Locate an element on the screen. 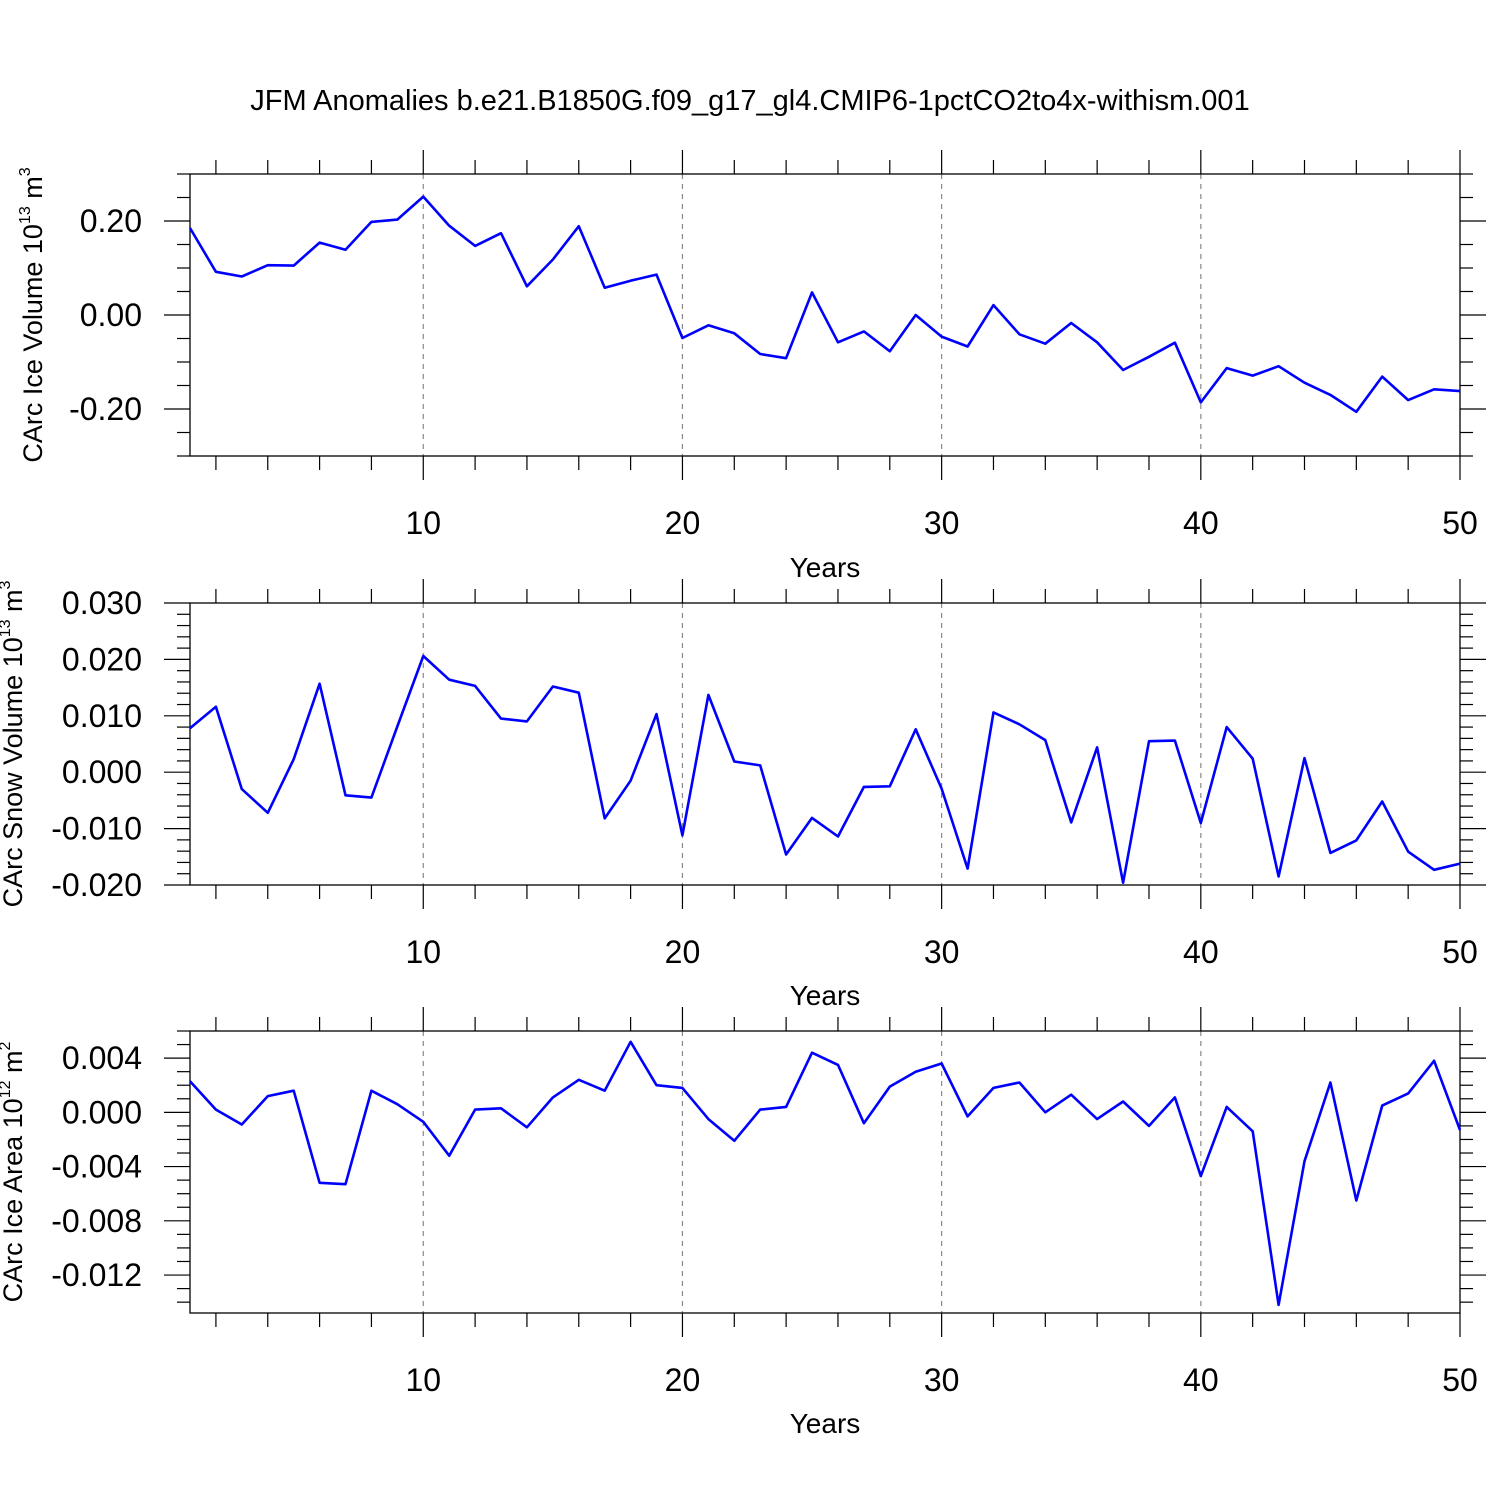  y-tick-label: 0.020 is located at coordinates (102, 659).